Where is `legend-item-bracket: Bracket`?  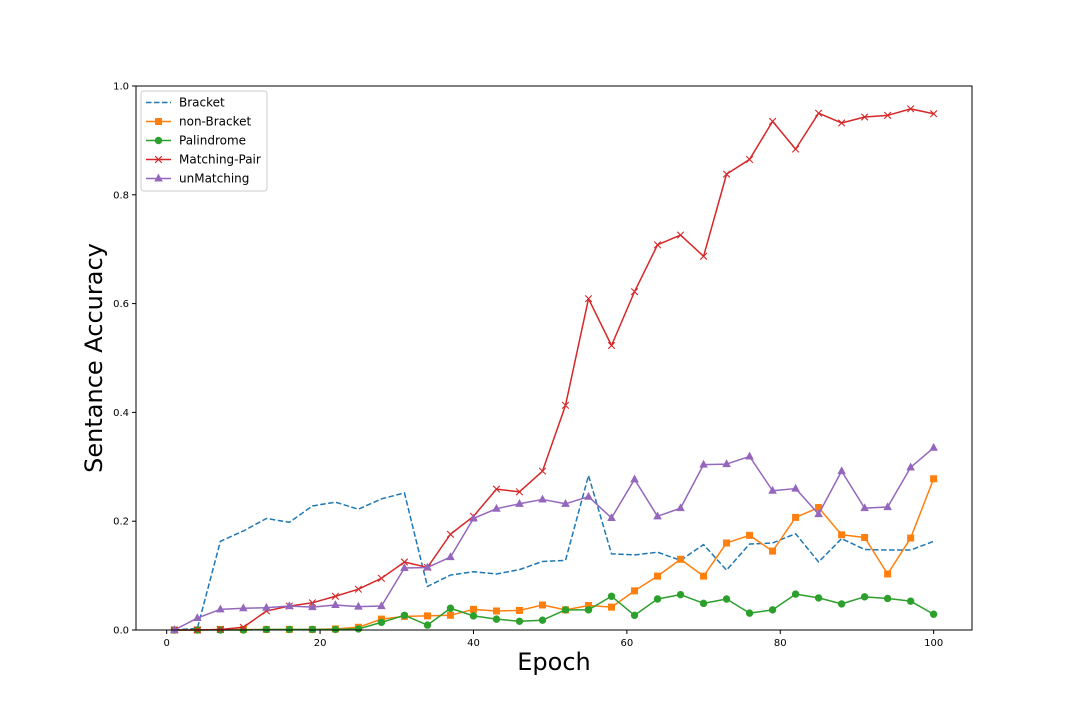
legend-item-bracket: Bracket is located at coordinates (185, 103).